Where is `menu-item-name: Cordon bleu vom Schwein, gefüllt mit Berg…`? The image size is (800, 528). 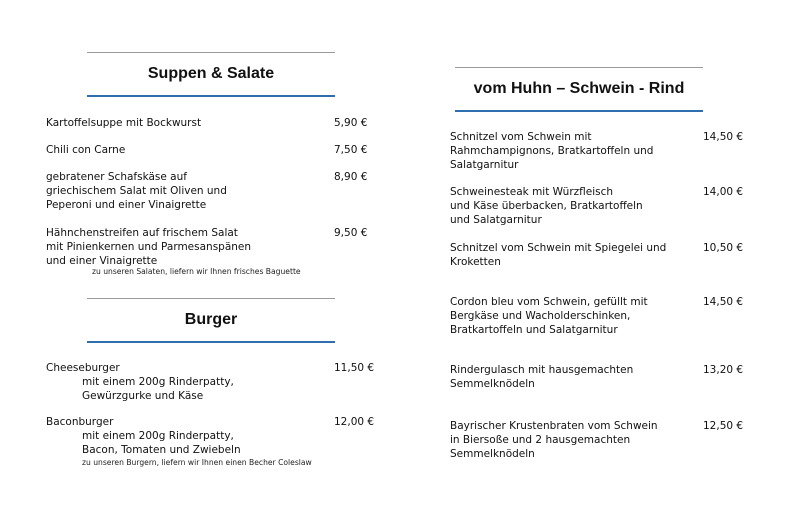
menu-item-name: Cordon bleu vom Schwein, gefüllt mit Berg… is located at coordinates (549, 316).